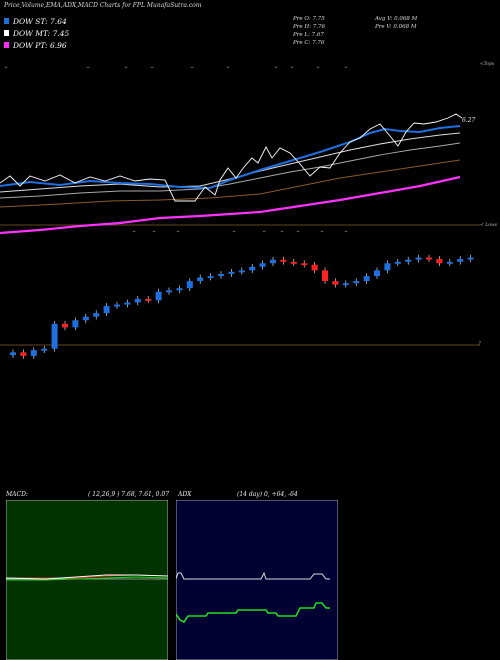  I want to click on stat-pre-volume: Pre V: 0.068 M, so click(396, 27).